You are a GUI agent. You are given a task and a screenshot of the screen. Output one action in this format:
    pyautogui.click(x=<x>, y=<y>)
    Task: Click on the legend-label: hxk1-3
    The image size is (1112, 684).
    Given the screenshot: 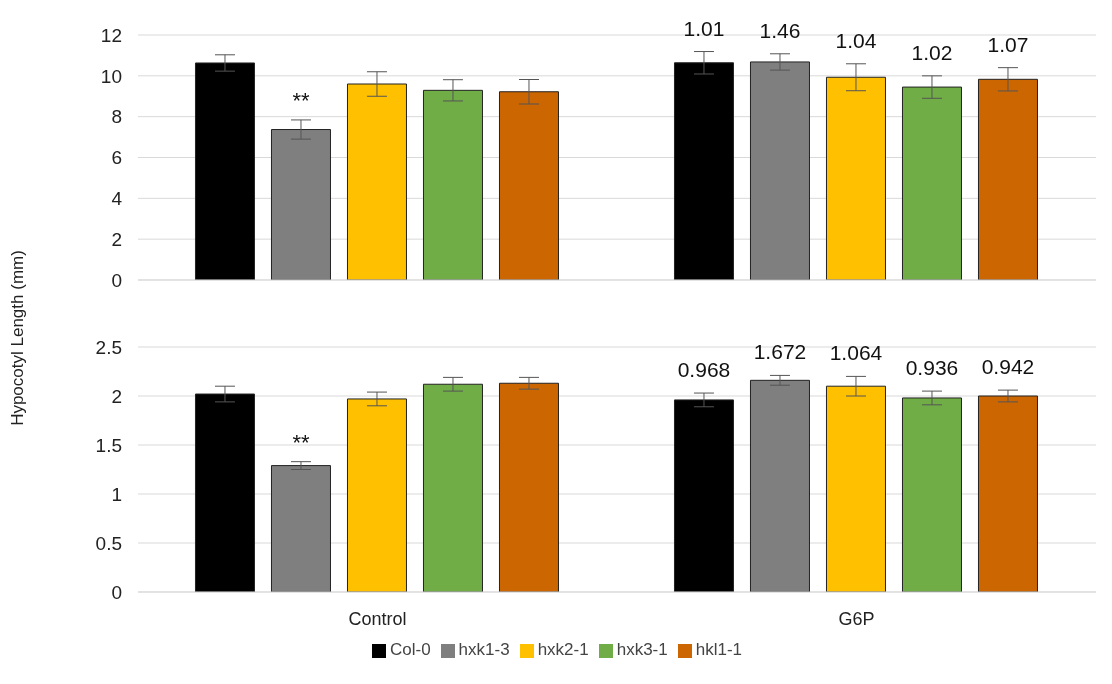 What is the action you would take?
    pyautogui.click(x=484, y=649)
    